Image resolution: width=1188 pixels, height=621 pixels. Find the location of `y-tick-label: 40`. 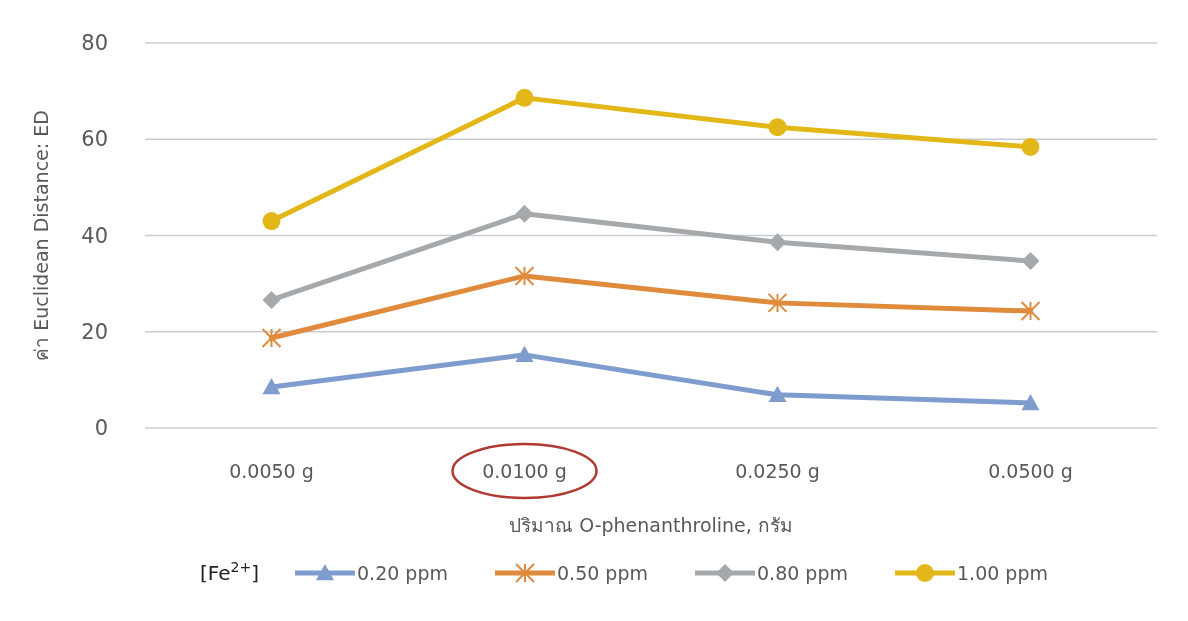

y-tick-label: 40 is located at coordinates (94, 235).